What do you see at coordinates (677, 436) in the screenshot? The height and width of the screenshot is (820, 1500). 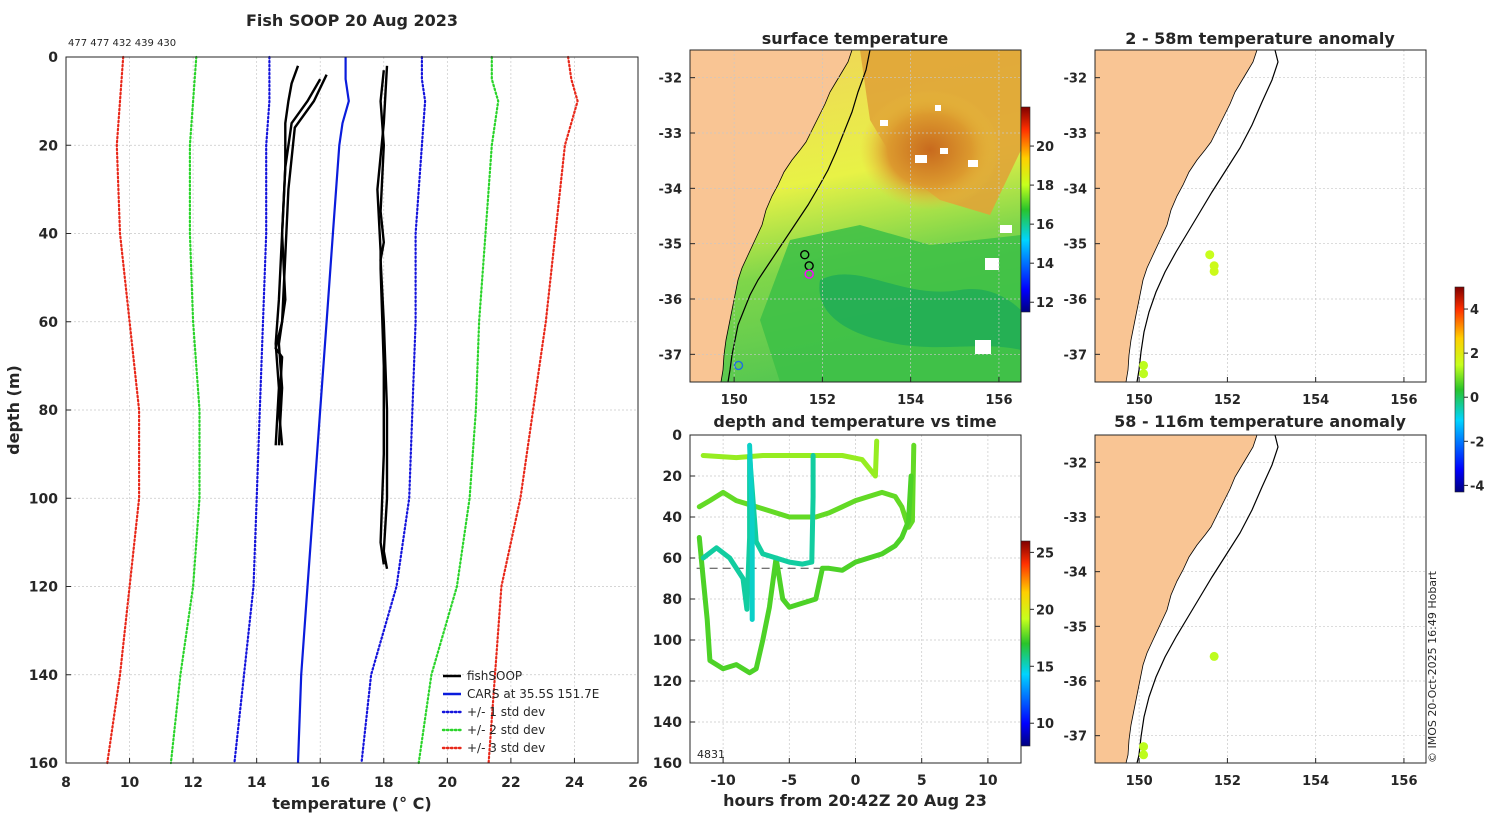 I see `y-tick-label: 0` at bounding box center [677, 436].